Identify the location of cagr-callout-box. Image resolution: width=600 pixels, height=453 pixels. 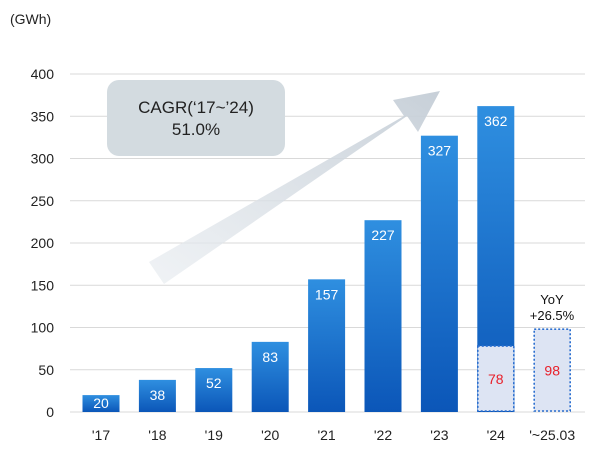
(196, 118).